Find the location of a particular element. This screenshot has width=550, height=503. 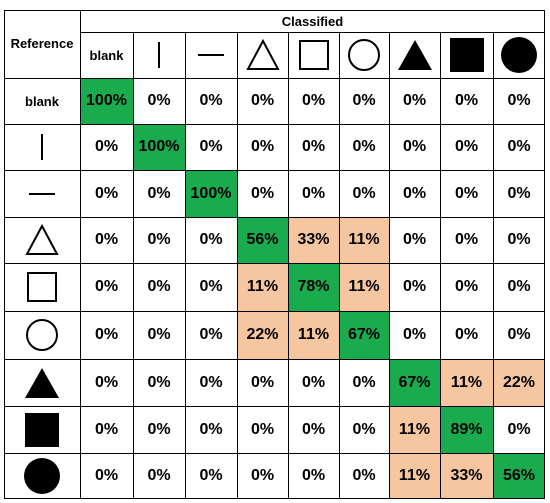

cell-value: 89% is located at coordinates (466, 429).